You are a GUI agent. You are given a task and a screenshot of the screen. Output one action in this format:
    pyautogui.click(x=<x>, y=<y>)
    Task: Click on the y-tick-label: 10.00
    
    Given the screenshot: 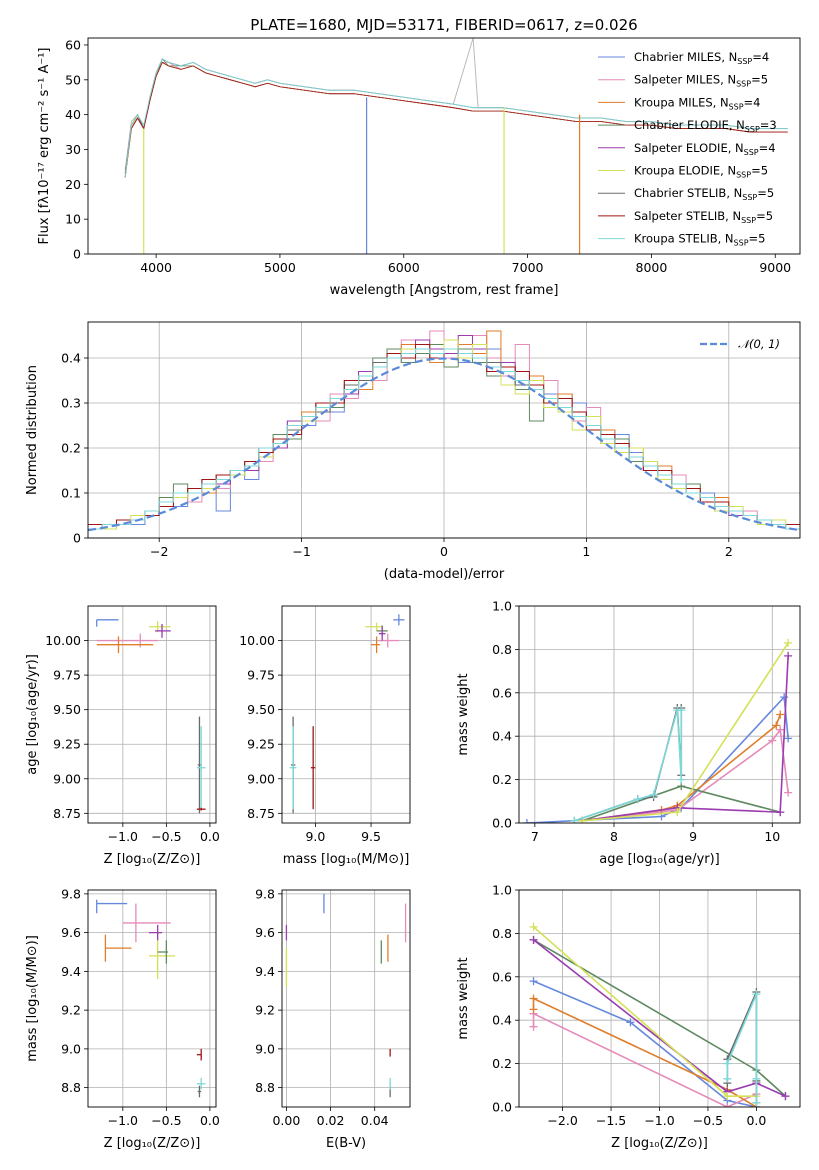 What is the action you would take?
    pyautogui.click(x=63, y=640)
    